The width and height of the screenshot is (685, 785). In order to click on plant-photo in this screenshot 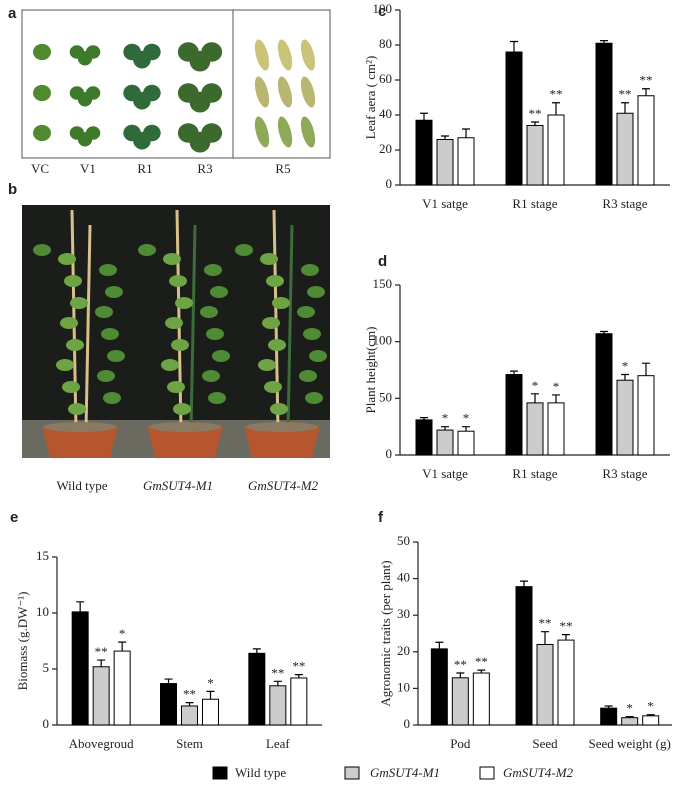, I will do `click(180, 333)`.